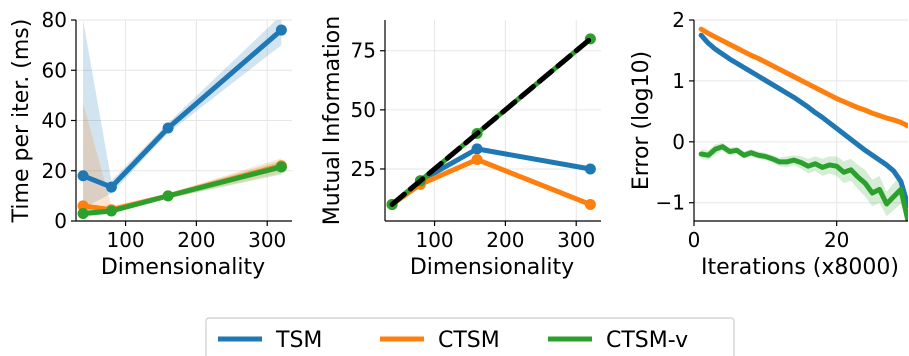 The width and height of the screenshot is (909, 356). Describe the element at coordinates (332, 120) in the screenshot. I see `y-axis-label: Mutual Information` at that location.